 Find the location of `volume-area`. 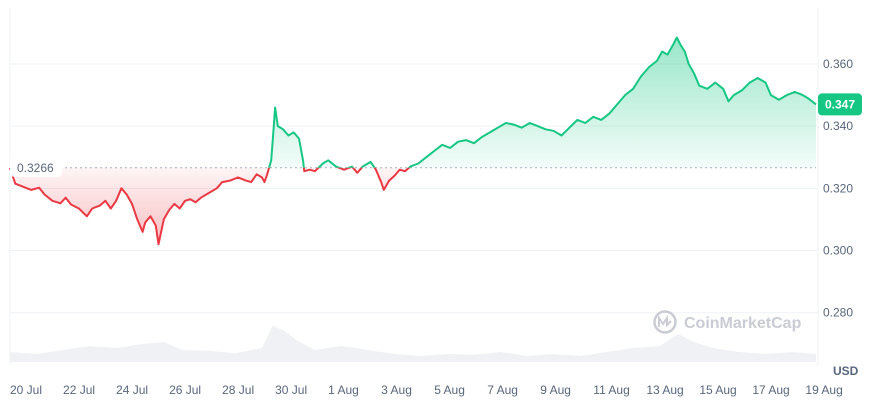

volume-area is located at coordinates (413, 344).